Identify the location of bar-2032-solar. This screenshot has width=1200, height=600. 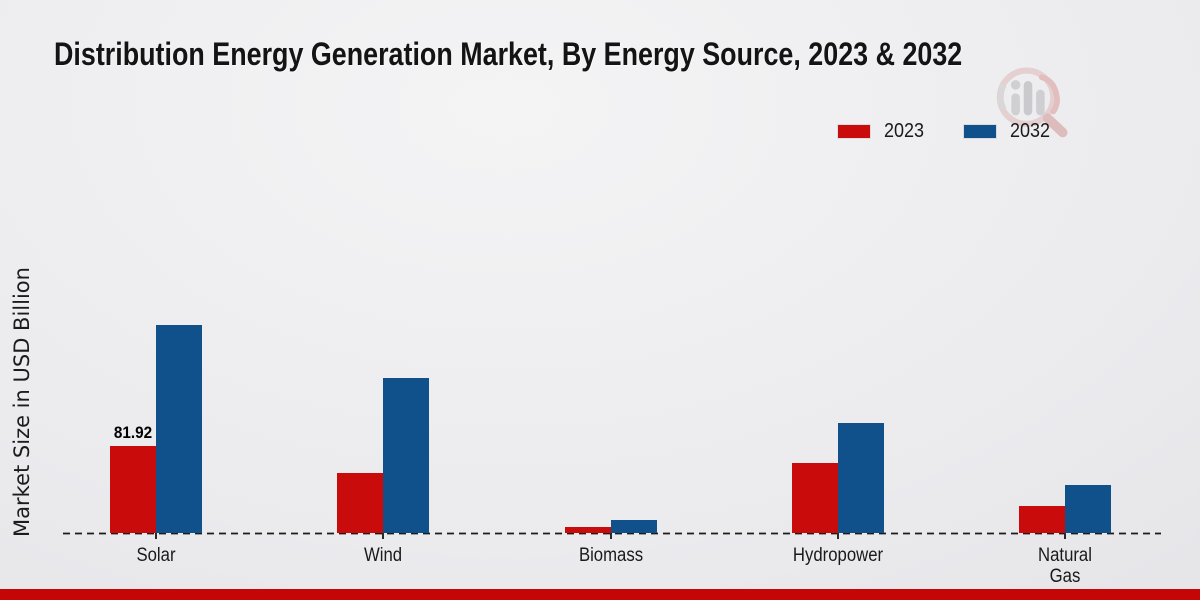
(179, 429).